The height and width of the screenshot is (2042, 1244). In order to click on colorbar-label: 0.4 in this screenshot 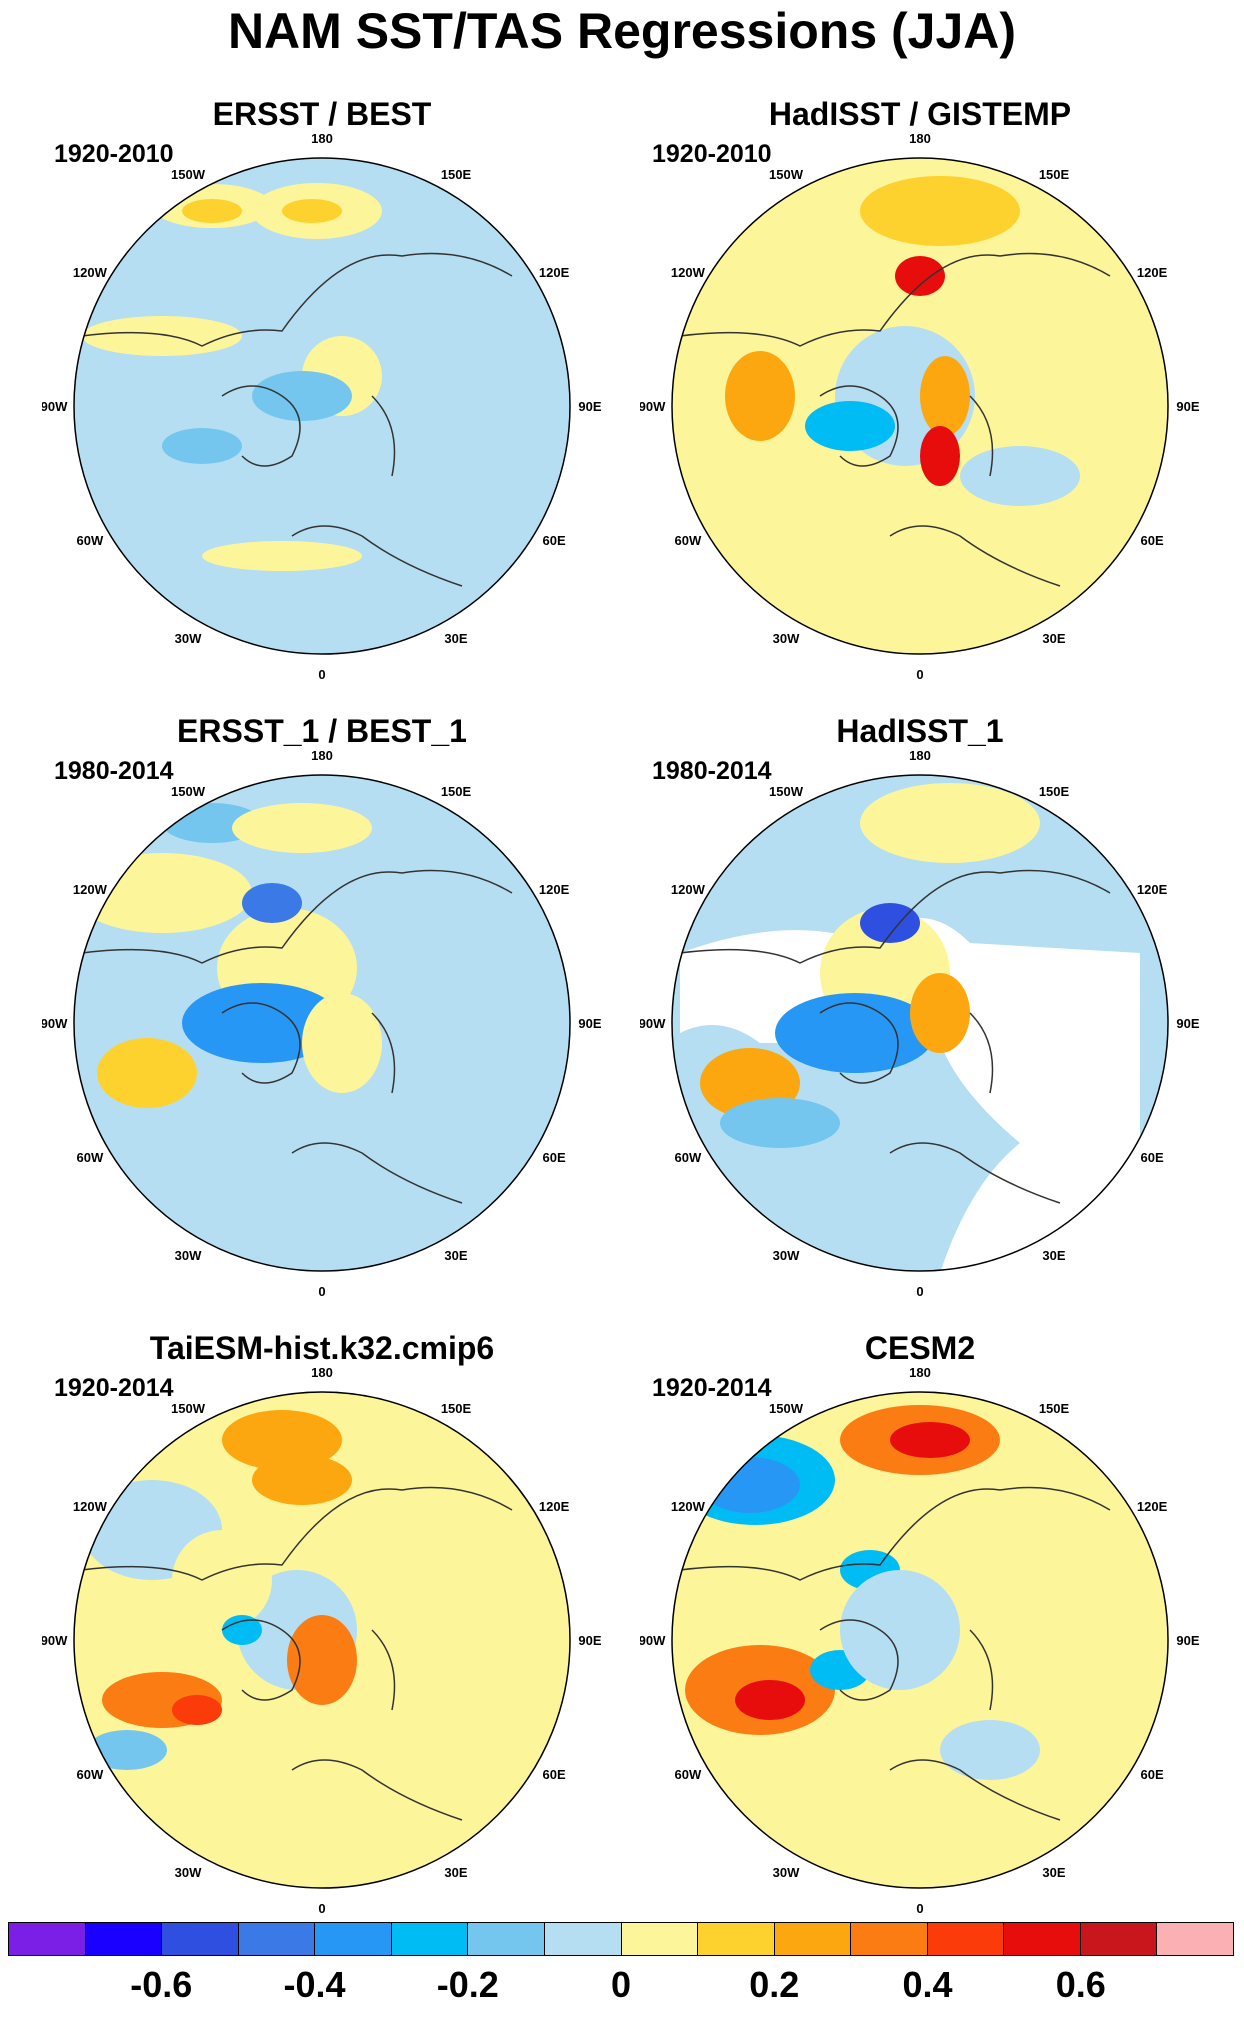, I will do `click(927, 1984)`.